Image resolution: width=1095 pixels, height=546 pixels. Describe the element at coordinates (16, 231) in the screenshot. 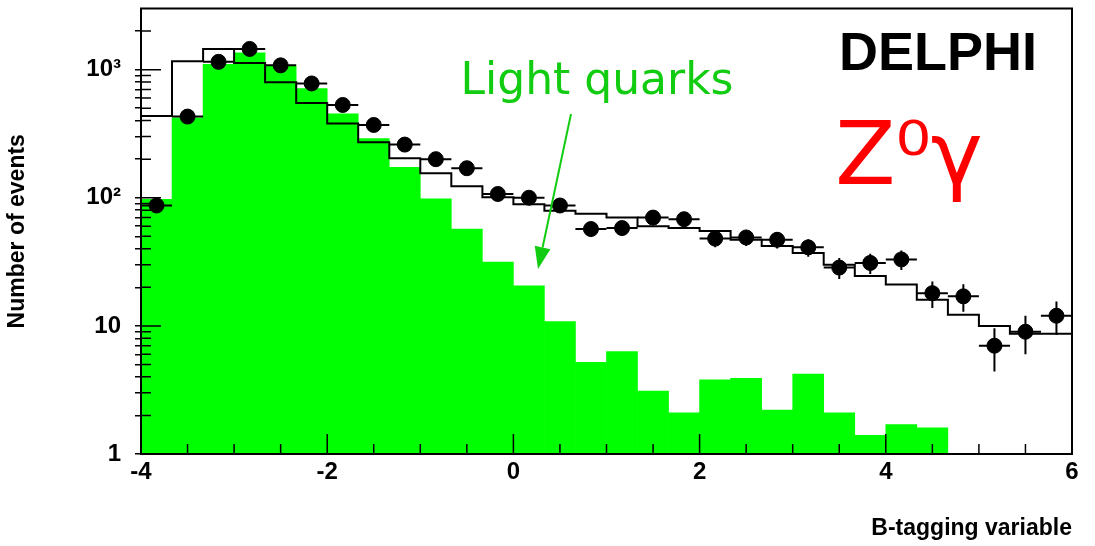

I see `y-axis-title: Number of events` at that location.